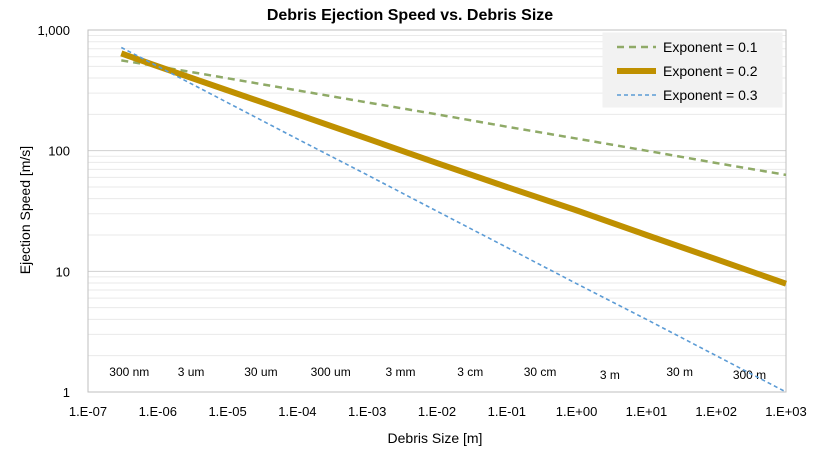  Describe the element at coordinates (710, 47) in the screenshot. I see `legend-label: Exponent = 0.1` at that location.